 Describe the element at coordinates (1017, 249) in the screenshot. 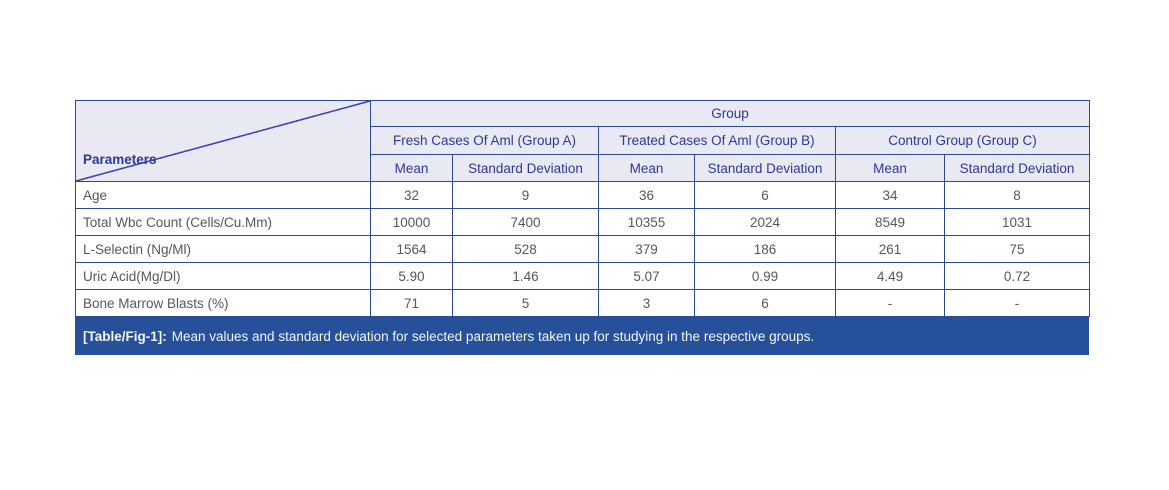

I see `value-cell: 75` at that location.